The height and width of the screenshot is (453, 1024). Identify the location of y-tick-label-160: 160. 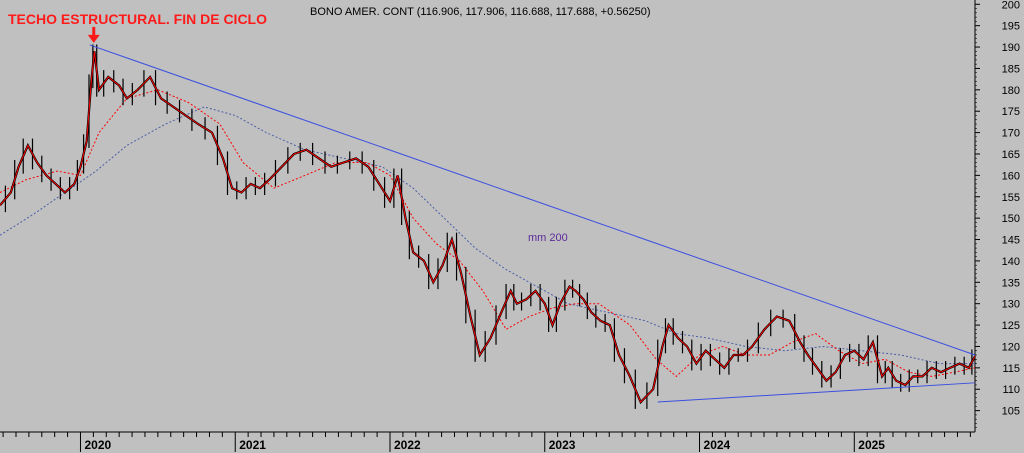
(1011, 176).